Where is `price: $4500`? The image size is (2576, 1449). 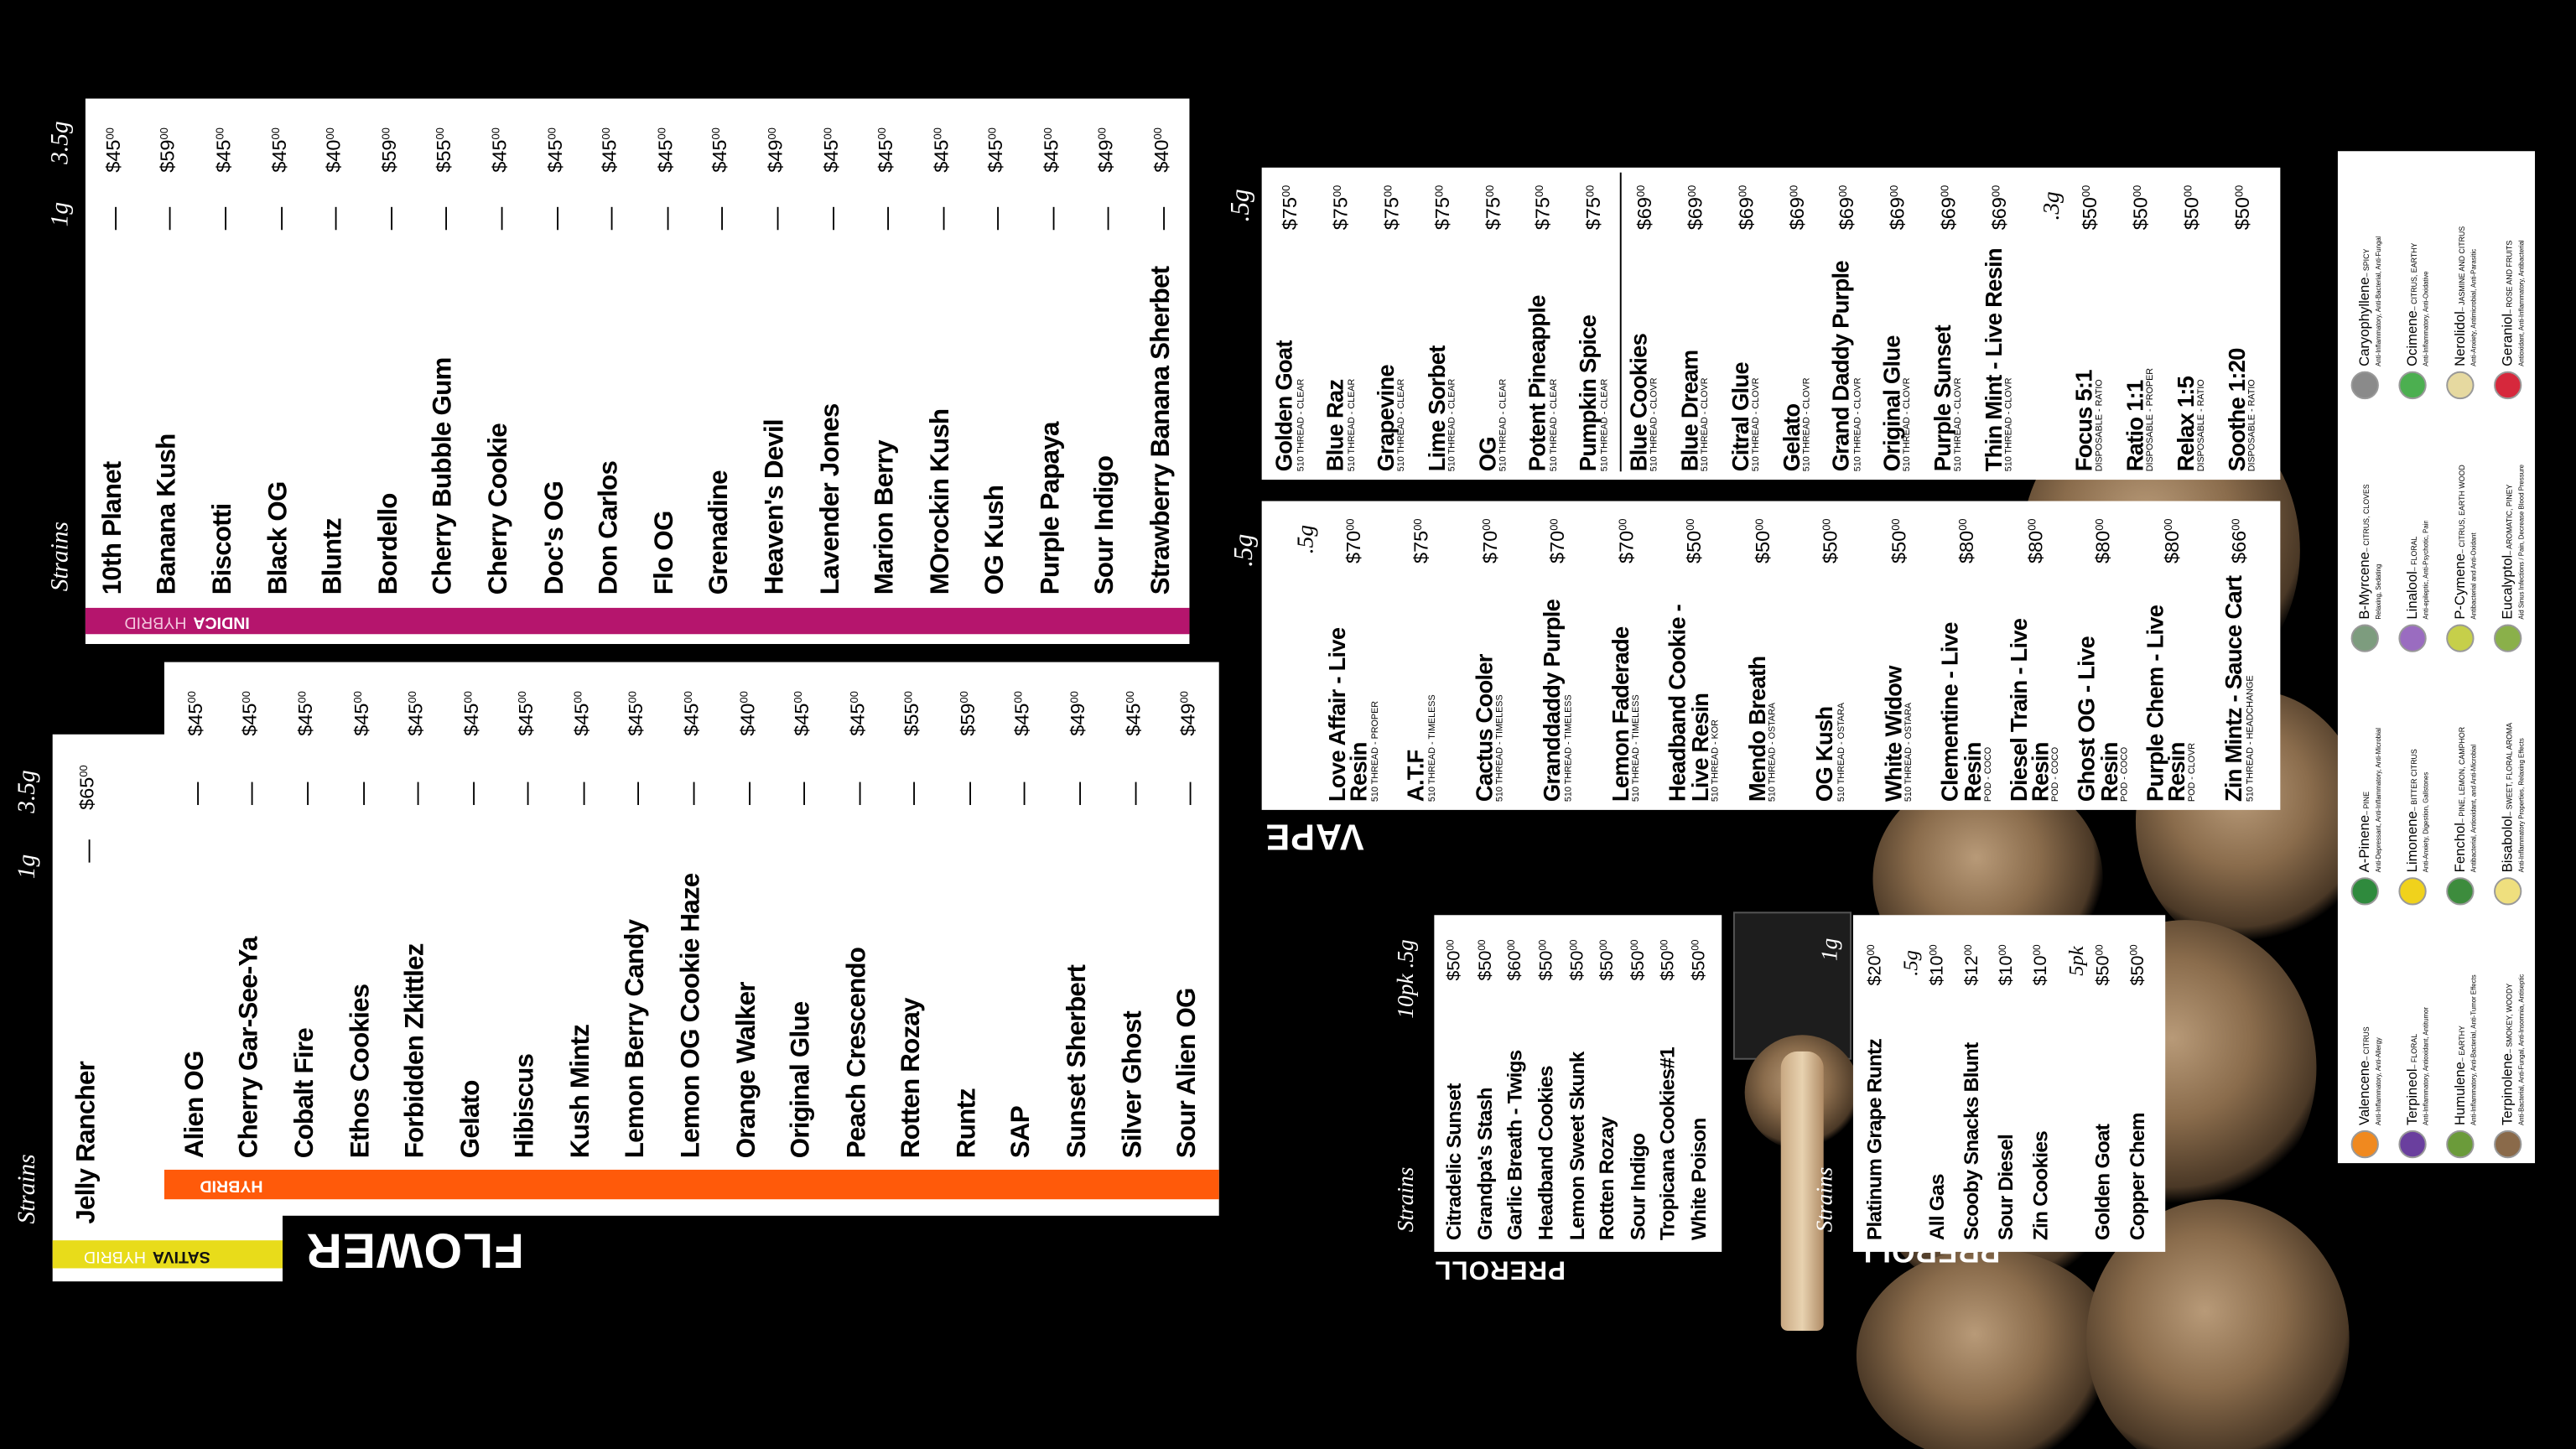 price: $4500 is located at coordinates (250, 713).